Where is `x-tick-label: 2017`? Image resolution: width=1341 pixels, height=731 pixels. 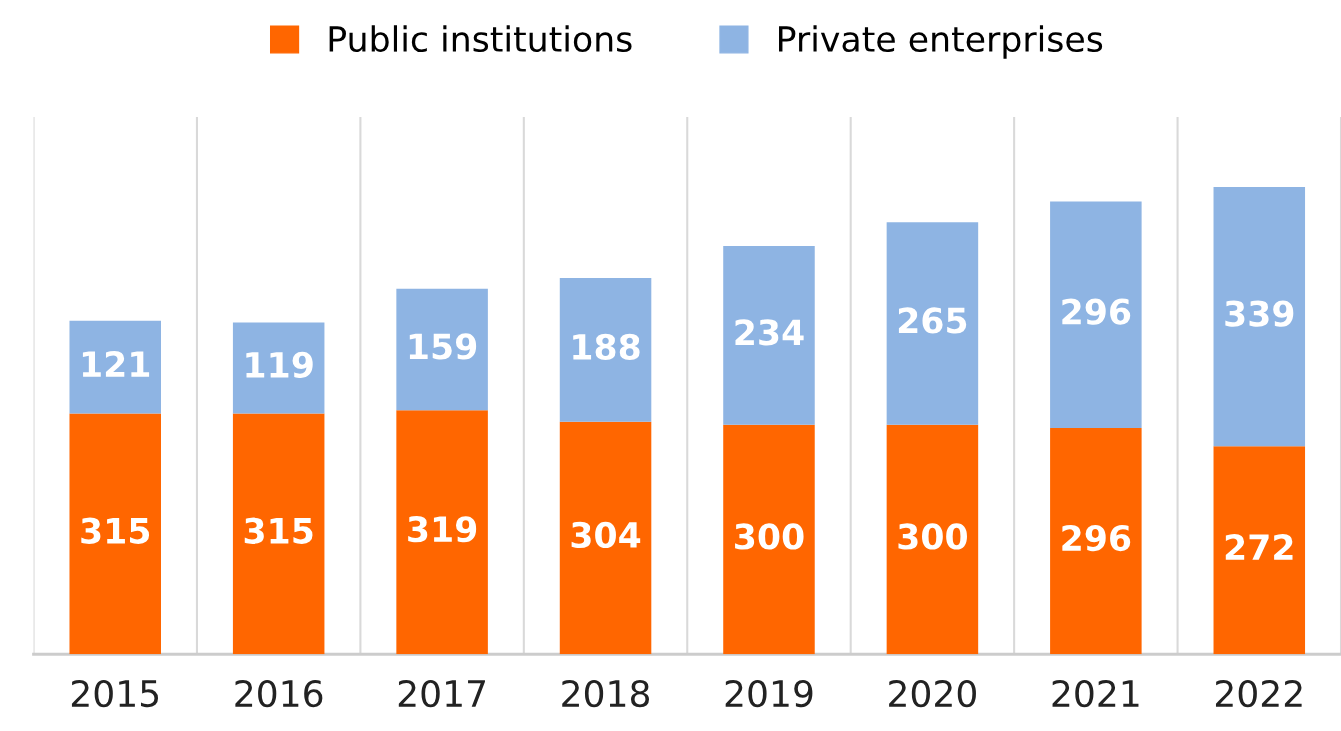 x-tick-label: 2017 is located at coordinates (441, 693).